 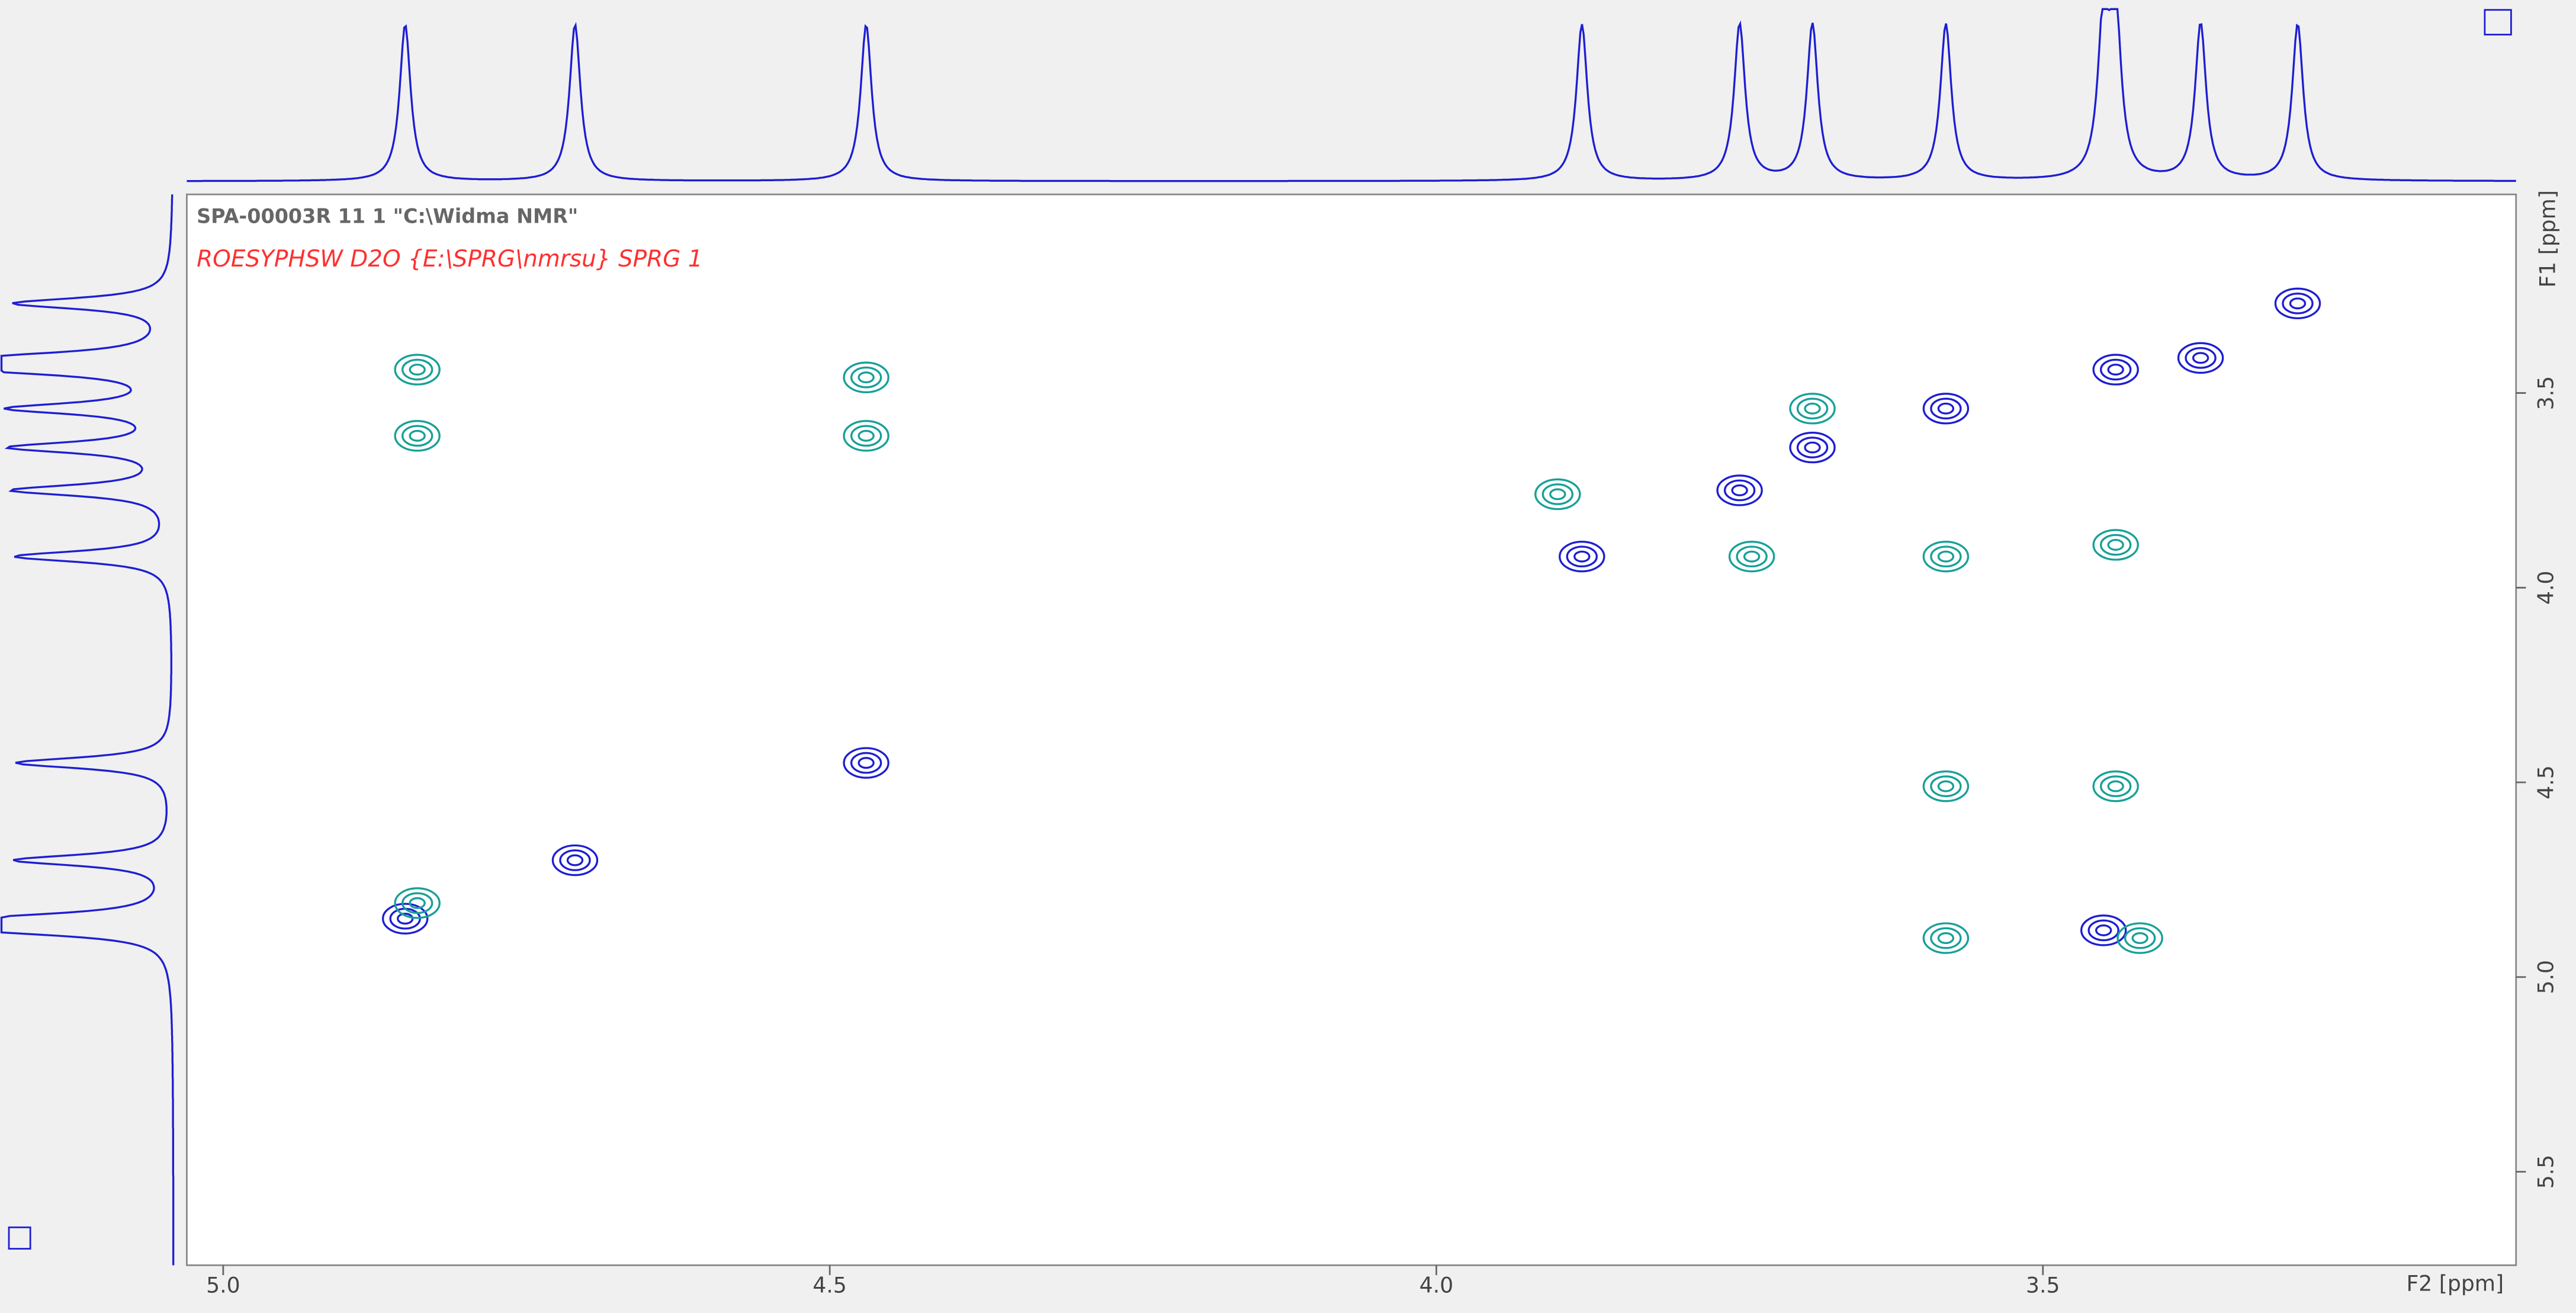 I want to click on x-tick-label: 5.0, so click(x=223, y=1285).